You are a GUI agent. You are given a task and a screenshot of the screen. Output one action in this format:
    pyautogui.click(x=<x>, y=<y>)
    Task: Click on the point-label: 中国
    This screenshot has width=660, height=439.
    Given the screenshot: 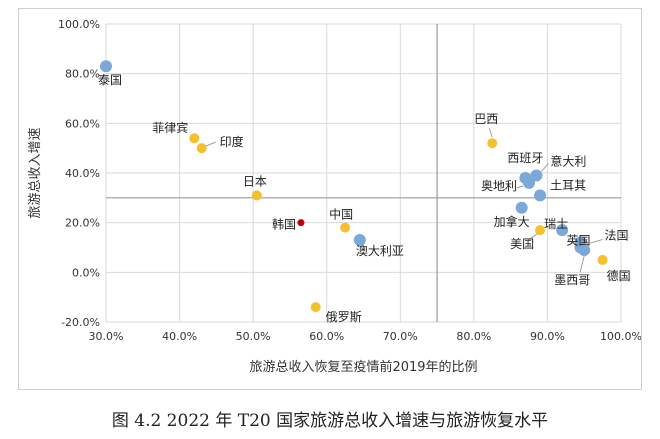 What is the action you would take?
    pyautogui.click(x=341, y=214)
    